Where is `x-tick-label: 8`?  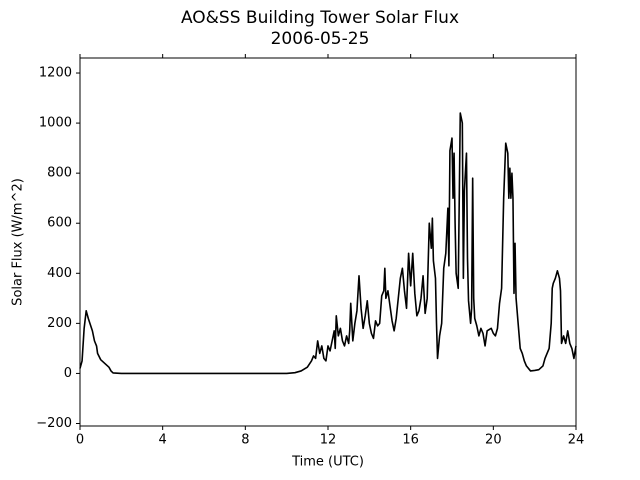
x-tick-label: 8 is located at coordinates (245, 440).